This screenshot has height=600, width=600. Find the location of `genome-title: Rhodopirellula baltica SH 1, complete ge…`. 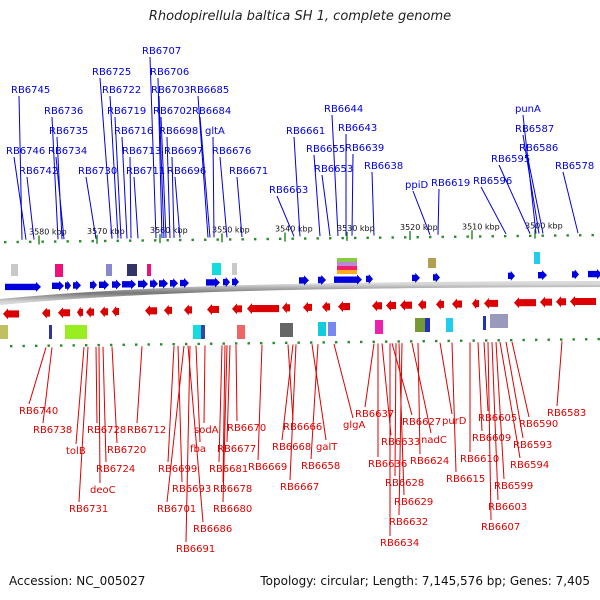

genome-title: Rhodopirellula baltica SH 1, complete ge… is located at coordinates (300, 16).